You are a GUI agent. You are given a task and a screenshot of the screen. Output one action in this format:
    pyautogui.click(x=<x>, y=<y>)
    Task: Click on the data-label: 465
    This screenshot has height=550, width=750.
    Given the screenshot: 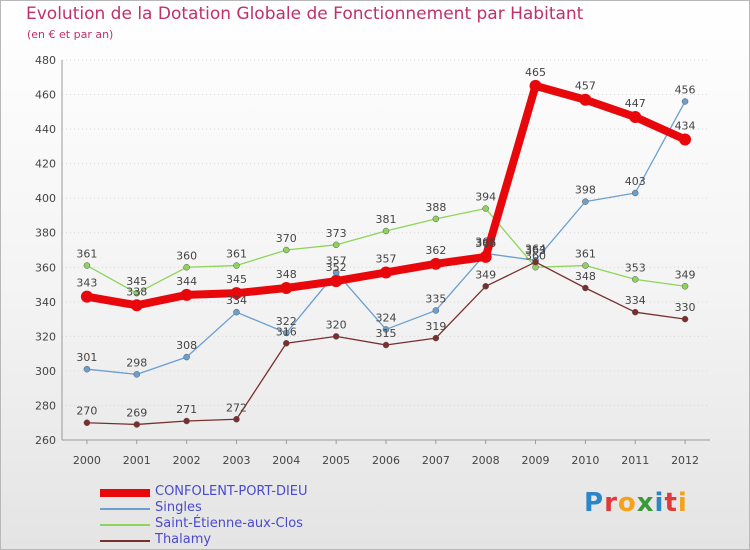 What is the action you would take?
    pyautogui.click(x=535, y=72)
    